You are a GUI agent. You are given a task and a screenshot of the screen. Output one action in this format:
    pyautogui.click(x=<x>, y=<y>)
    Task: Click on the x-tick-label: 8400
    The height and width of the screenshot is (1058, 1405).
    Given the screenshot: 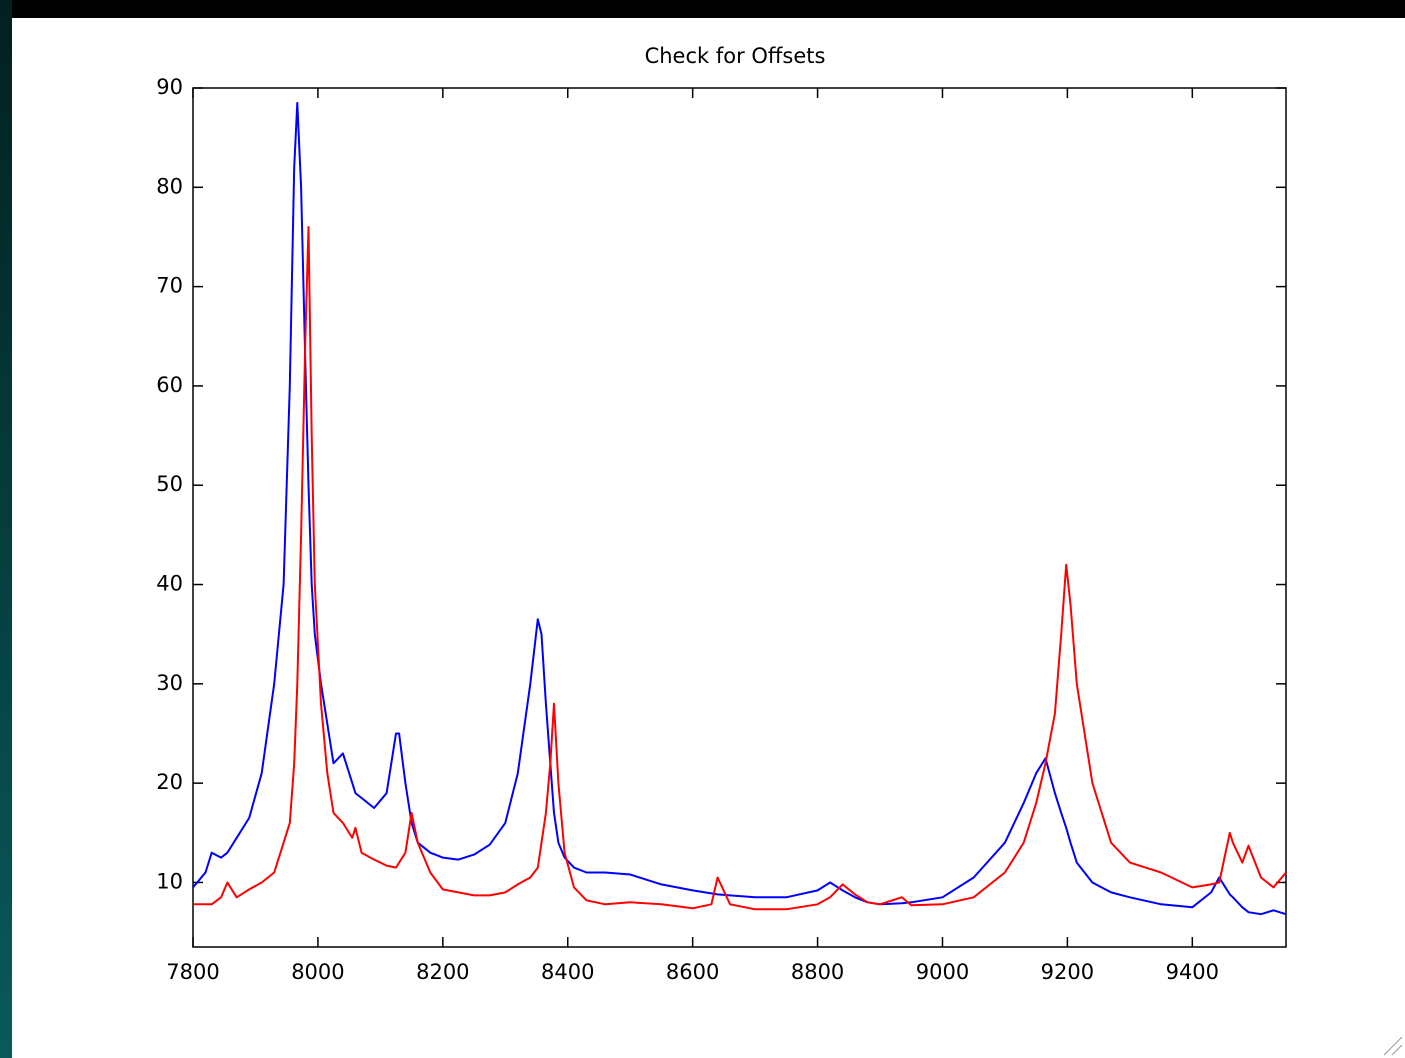 What is the action you would take?
    pyautogui.click(x=567, y=972)
    